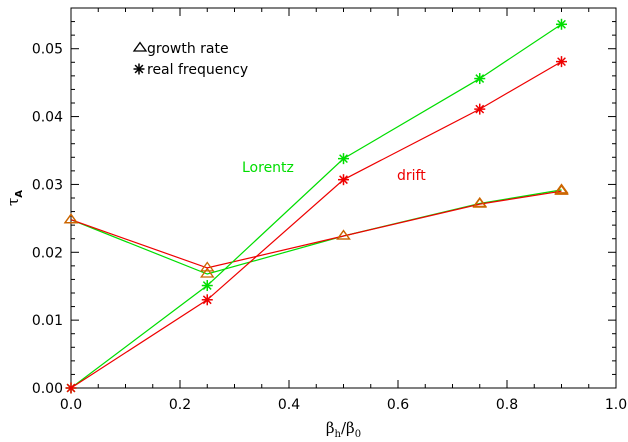 This screenshot has width=628, height=442. Describe the element at coordinates (358, 434) in the screenshot. I see `x-axis-title-sub2: 0` at that location.